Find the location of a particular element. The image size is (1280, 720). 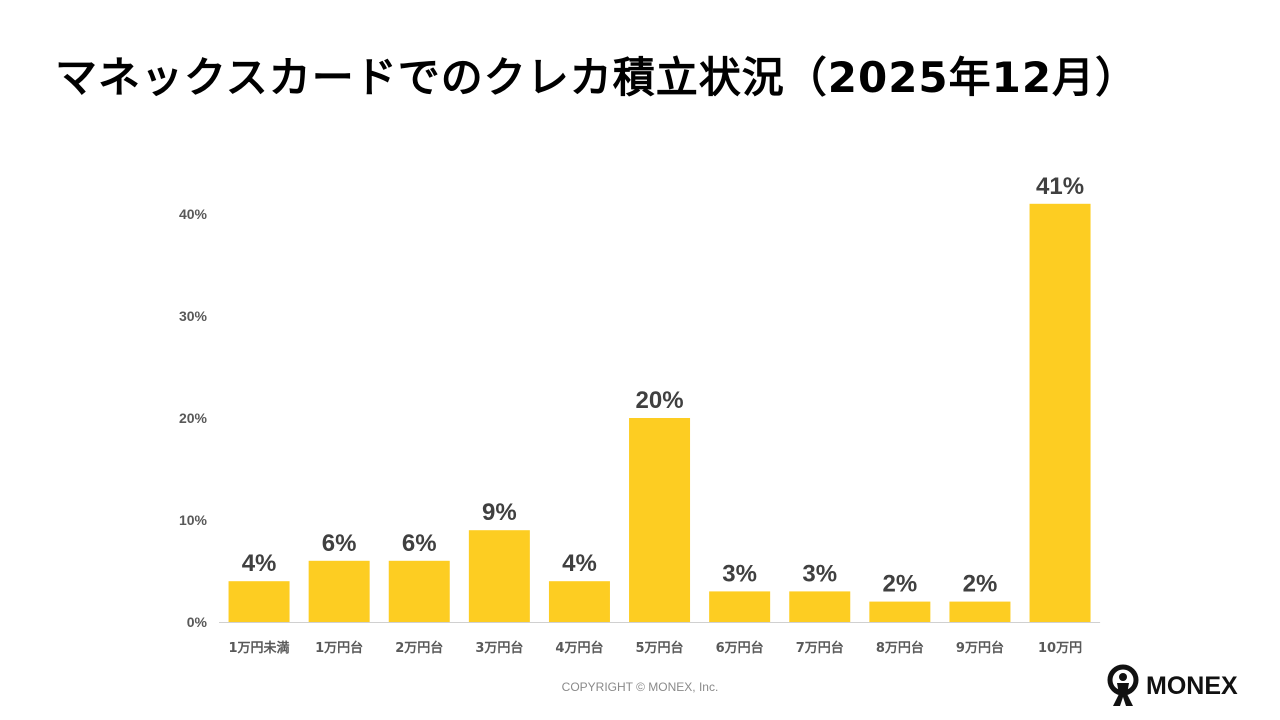

y-tick-label: 0% is located at coordinates (197, 622).